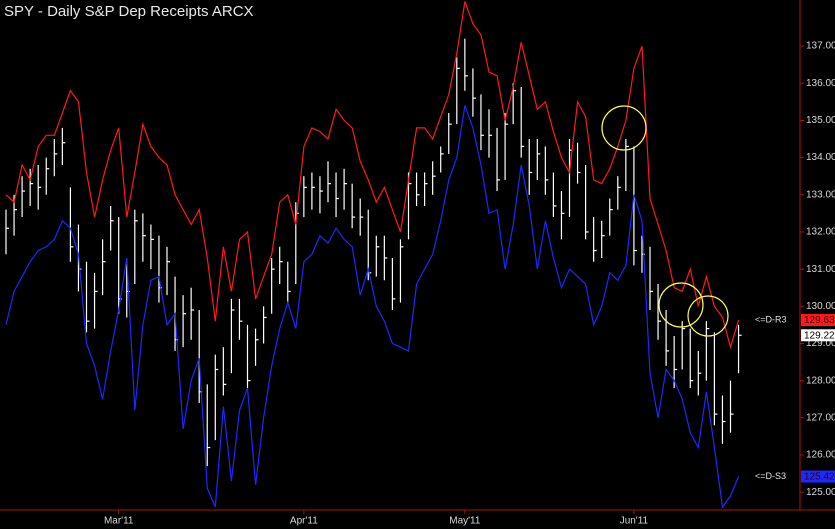 Image resolution: width=835 pixels, height=529 pixels. I want to click on x-tick-label: Jun'11, so click(634, 521).